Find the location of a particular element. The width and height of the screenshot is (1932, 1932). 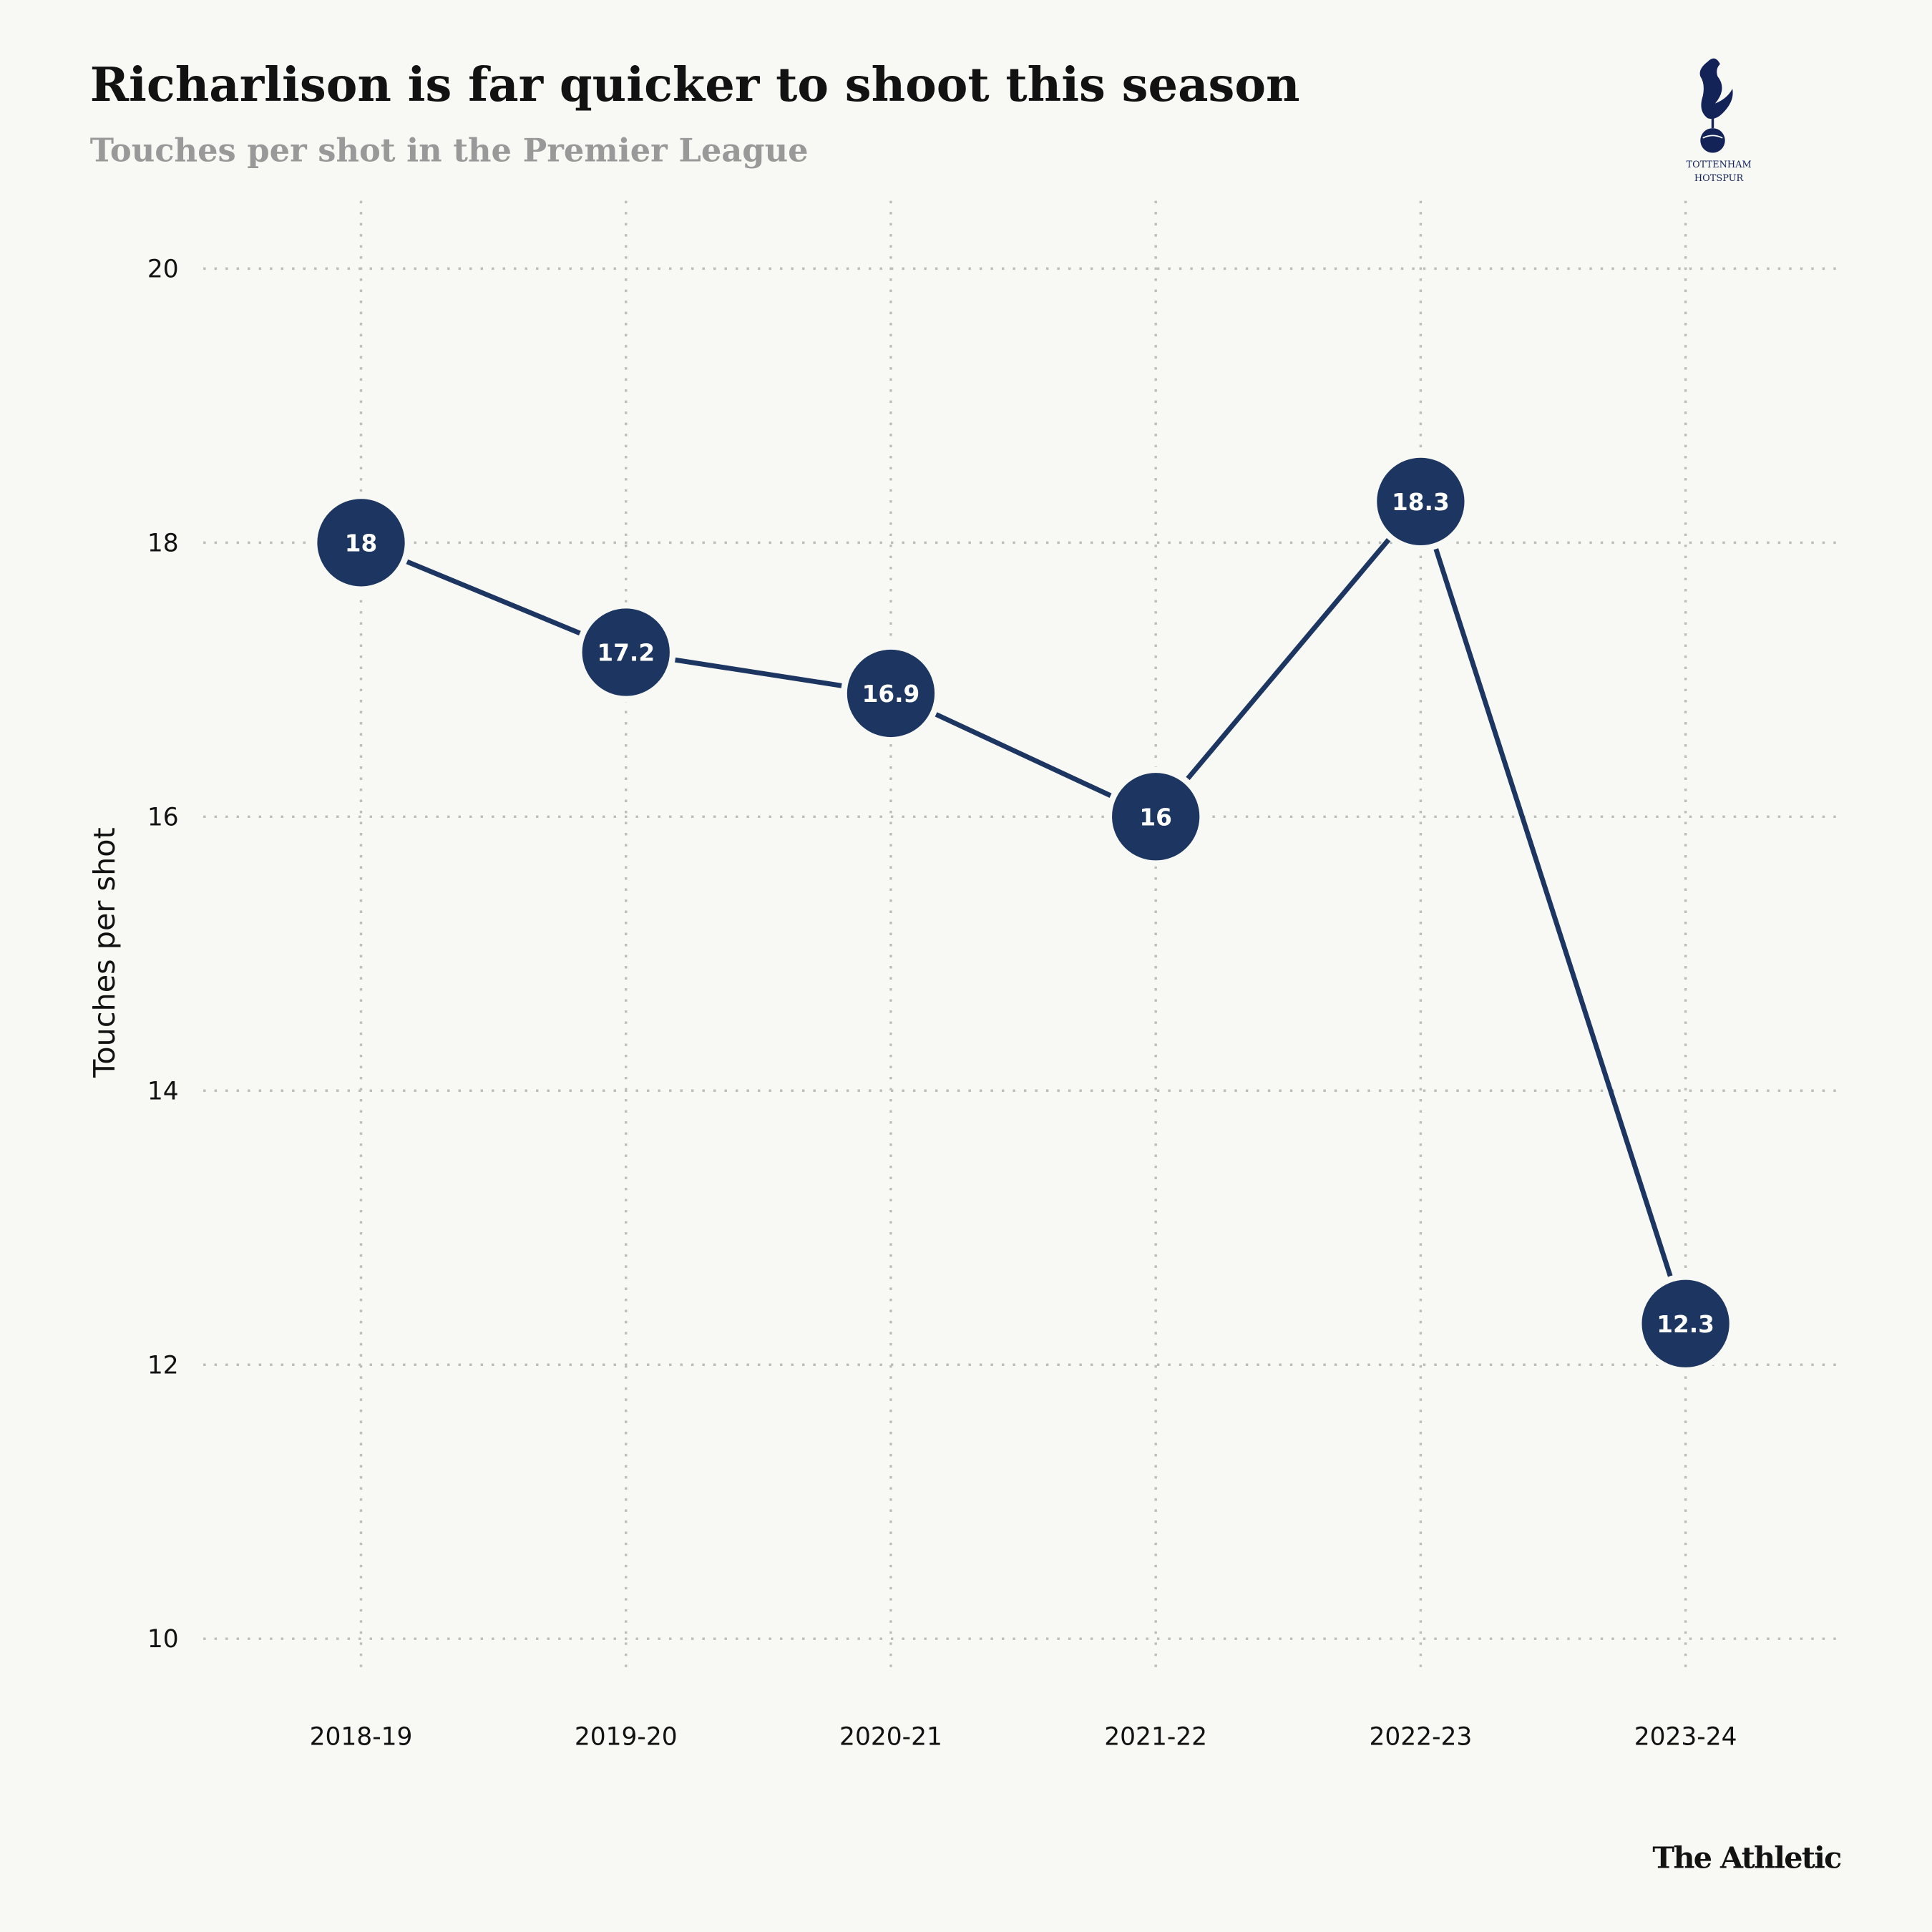

y-tick-label: 12 is located at coordinates (163, 1365).